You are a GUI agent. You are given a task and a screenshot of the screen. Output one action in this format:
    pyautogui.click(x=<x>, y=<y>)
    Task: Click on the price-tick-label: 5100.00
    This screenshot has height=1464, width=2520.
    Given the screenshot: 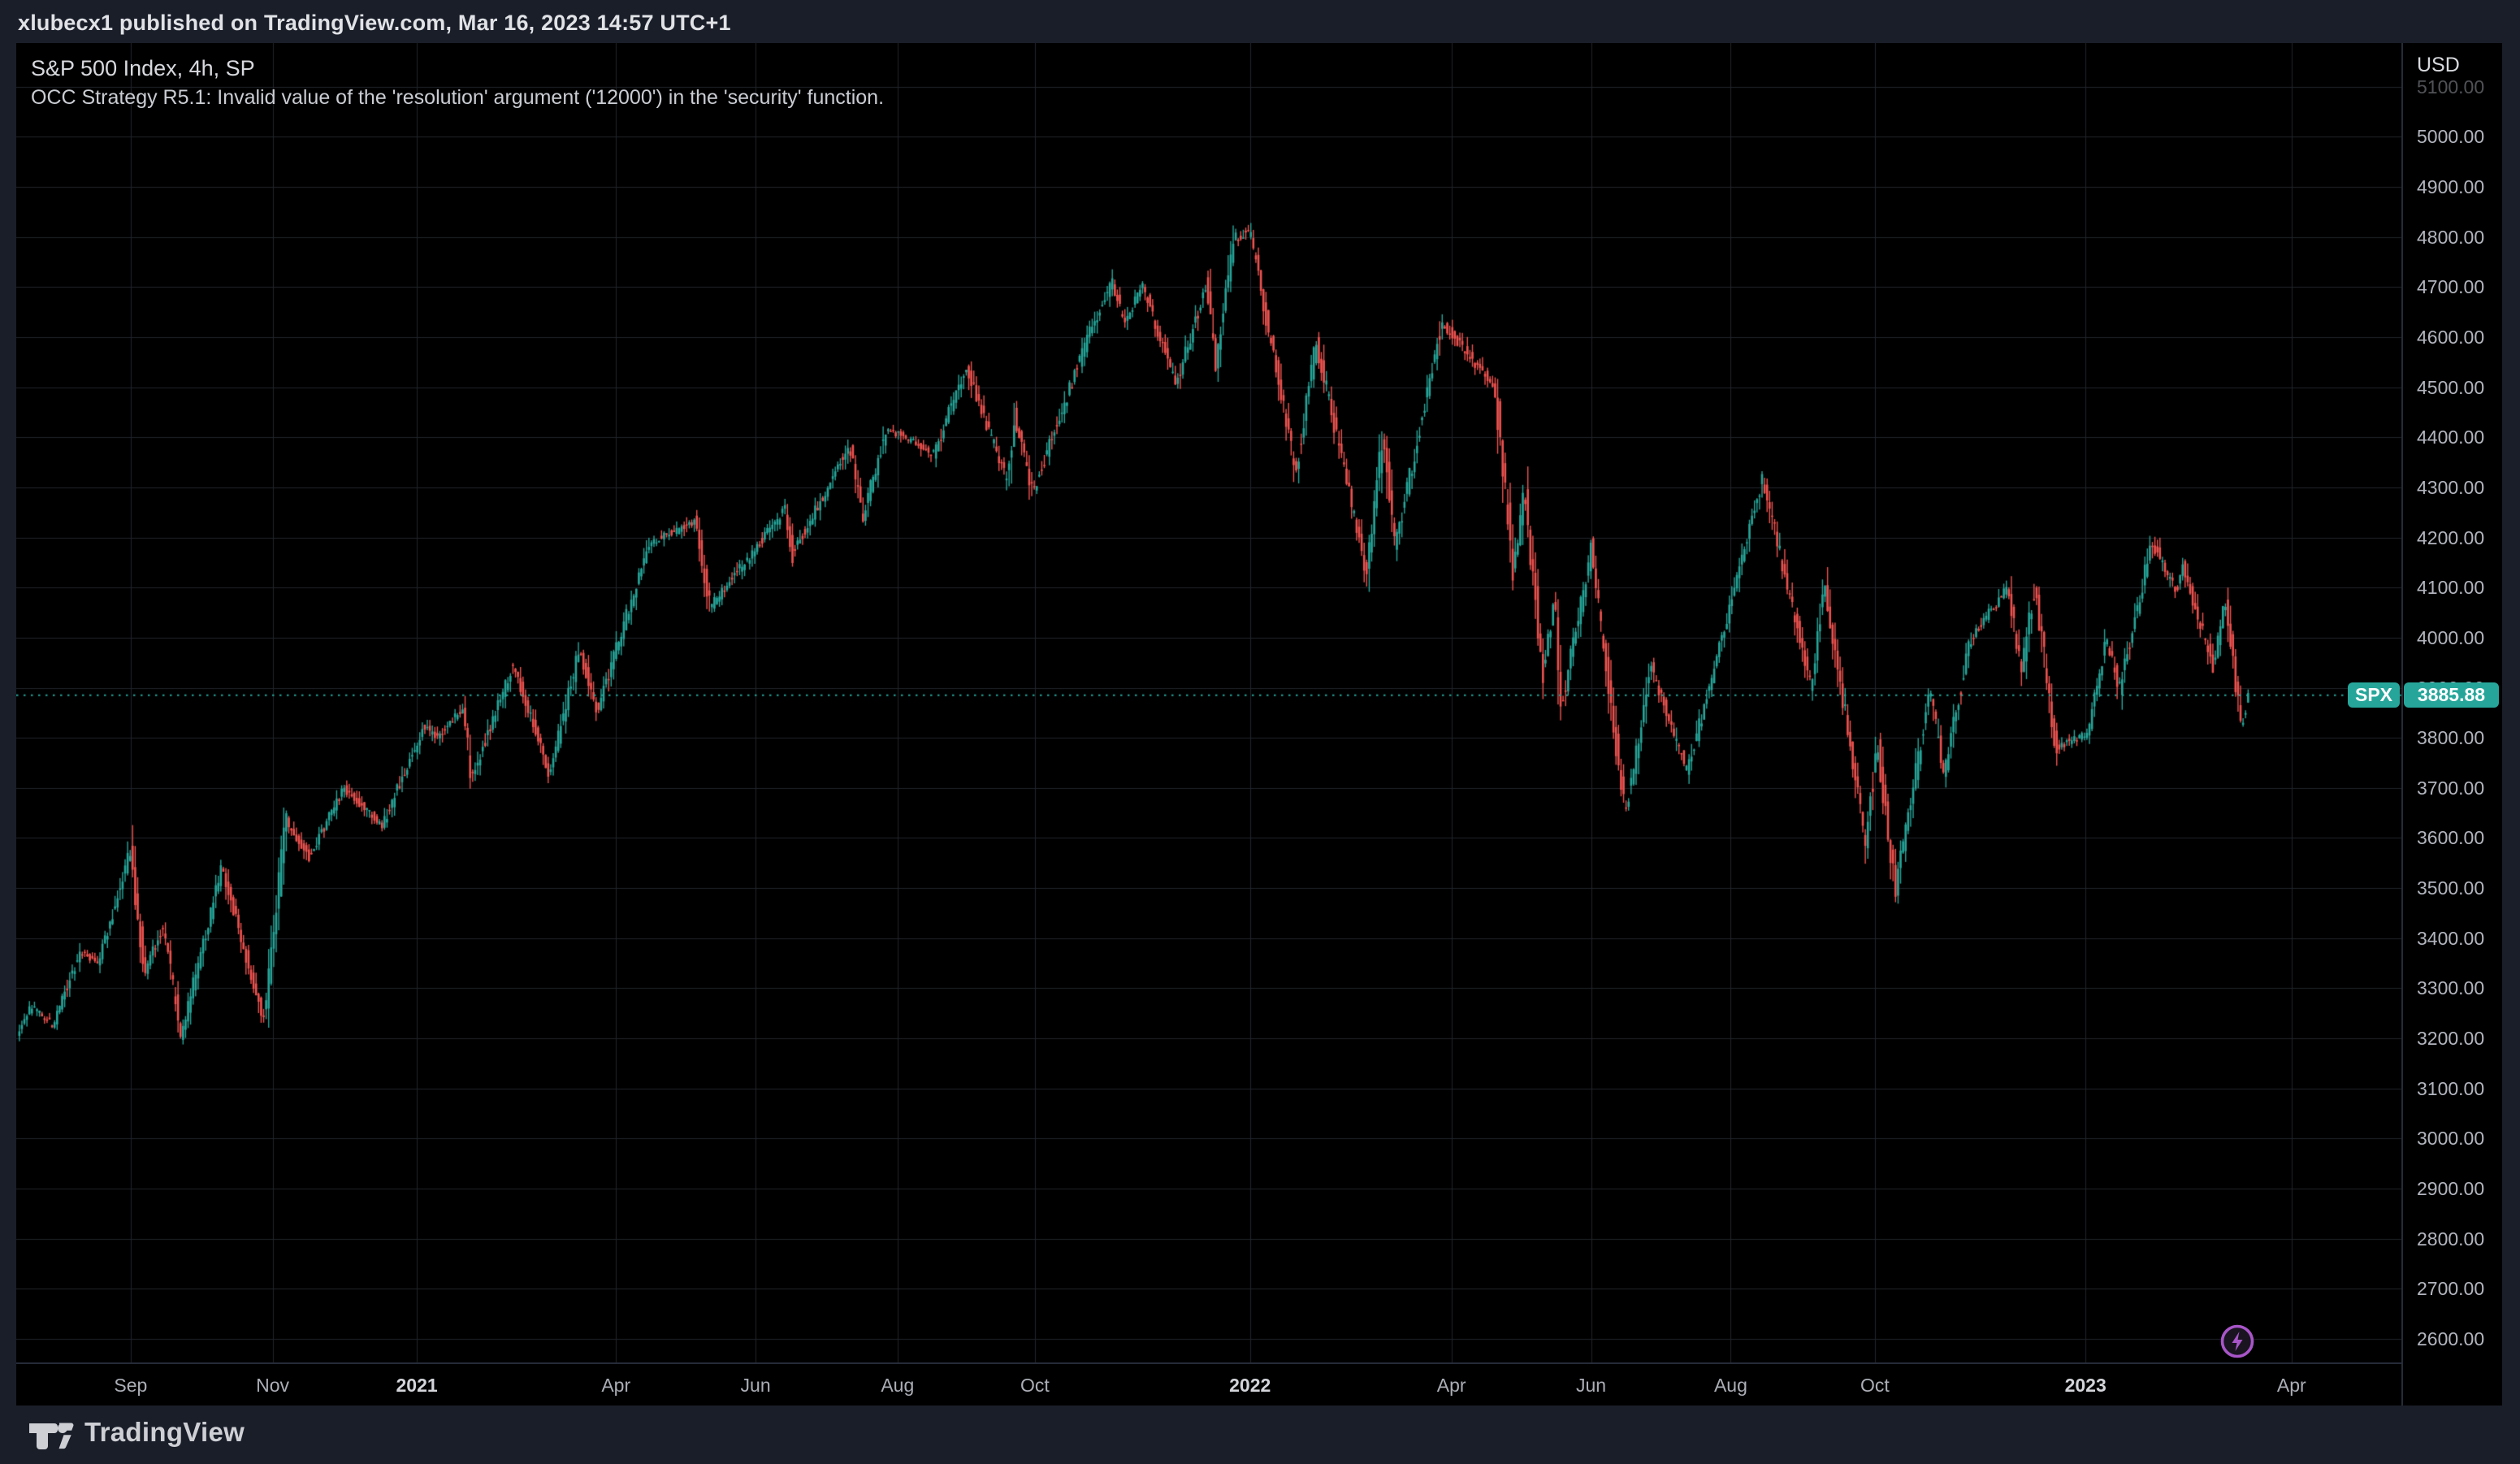 What is the action you would take?
    pyautogui.click(x=2451, y=87)
    